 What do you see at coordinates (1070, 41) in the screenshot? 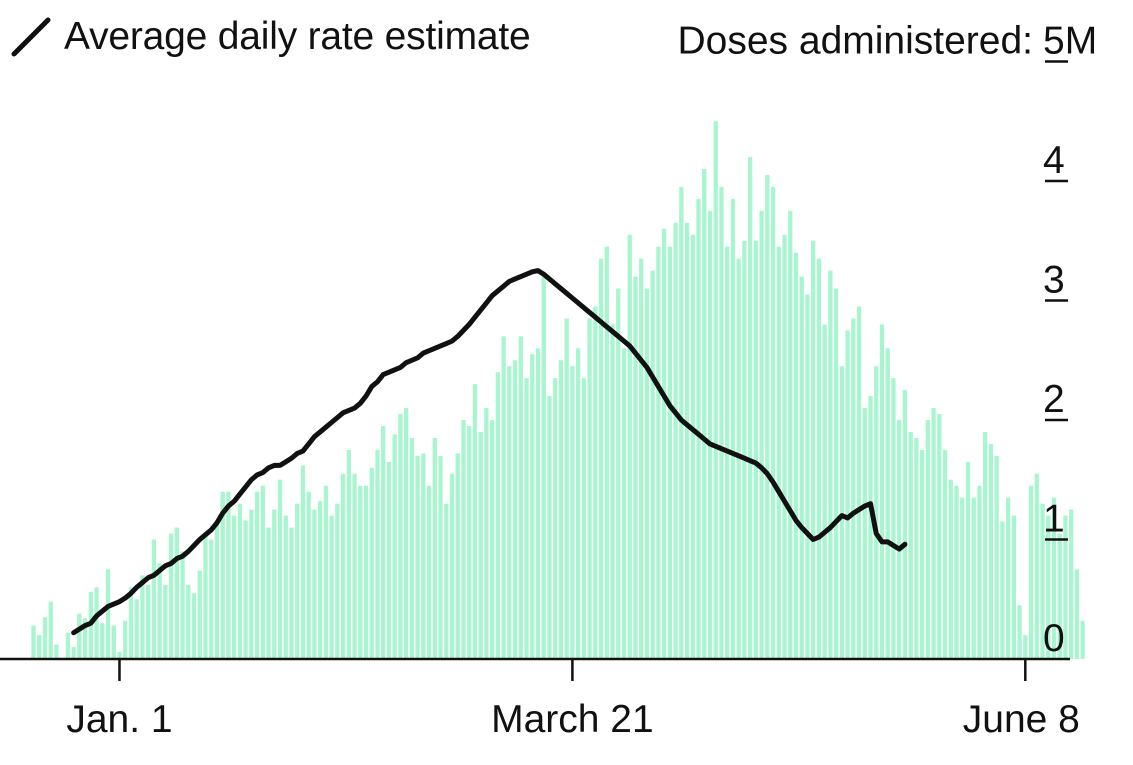
I see `y-tick-label: 5M` at bounding box center [1070, 41].